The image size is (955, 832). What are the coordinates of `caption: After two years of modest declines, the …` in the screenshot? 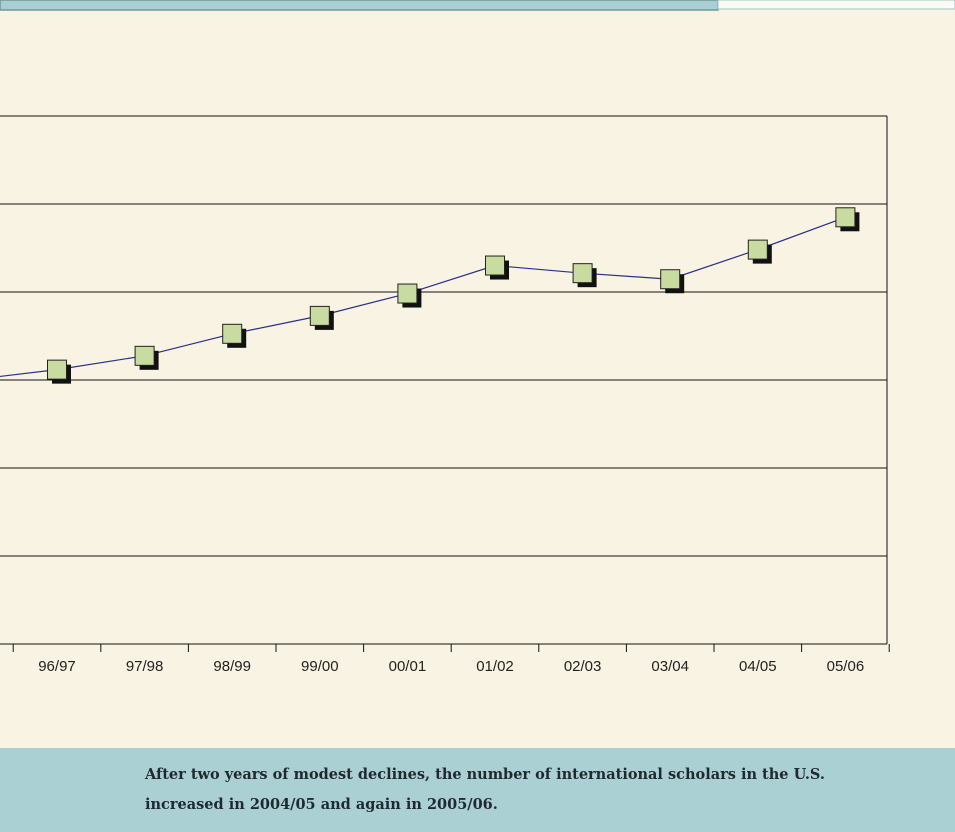 It's located at (485, 789).